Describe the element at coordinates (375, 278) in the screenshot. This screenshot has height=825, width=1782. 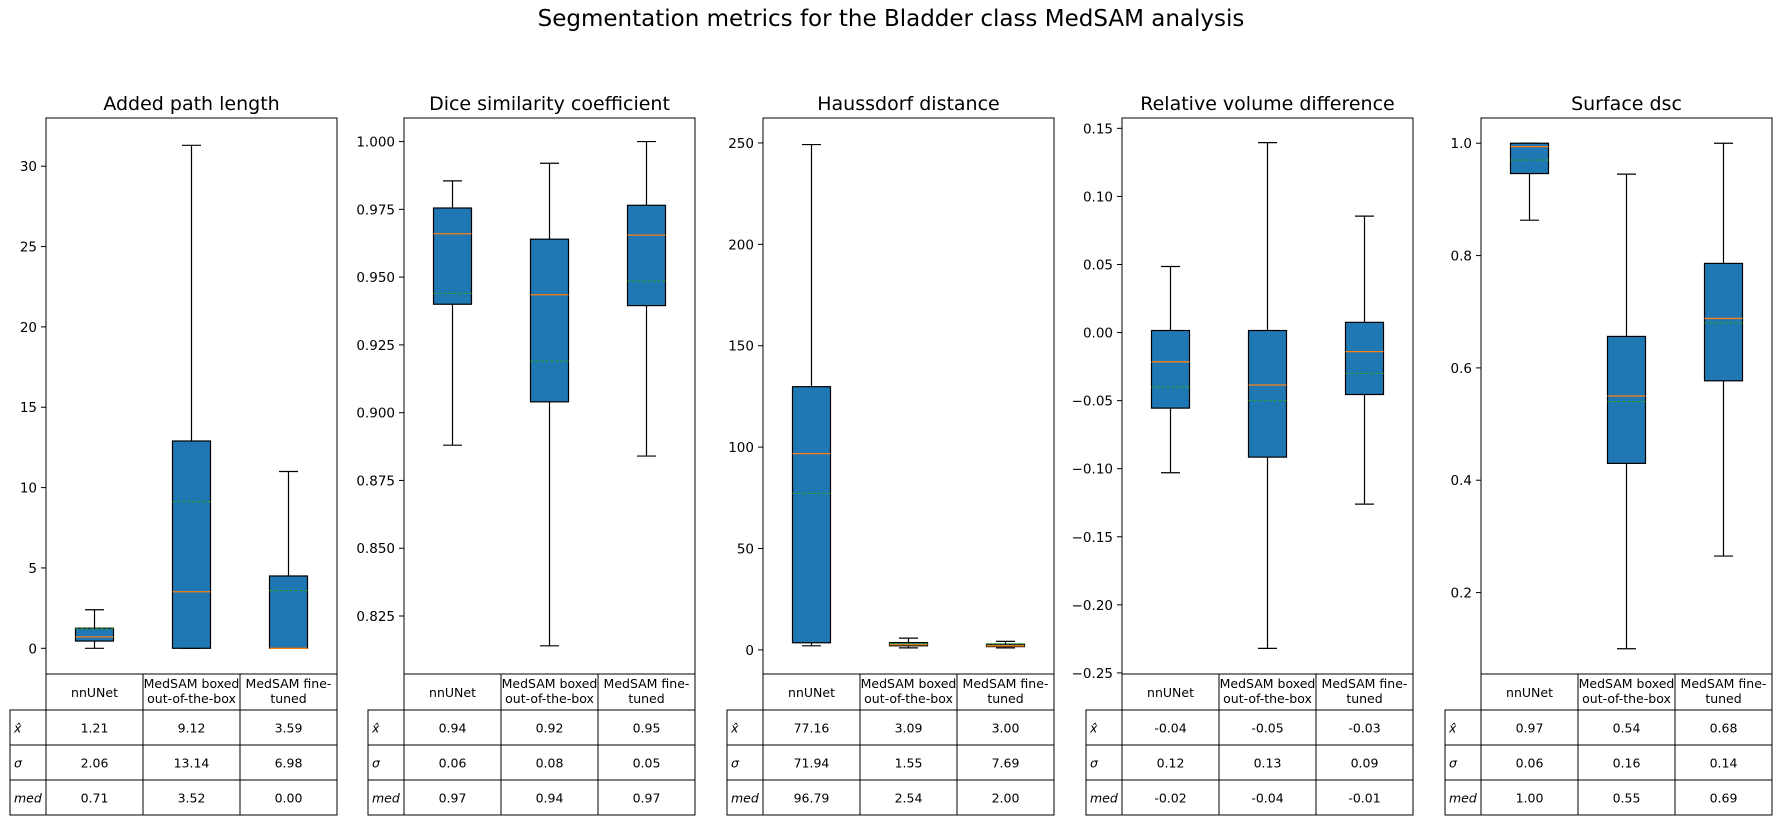
I see `y-tick-label: 0.950` at that location.